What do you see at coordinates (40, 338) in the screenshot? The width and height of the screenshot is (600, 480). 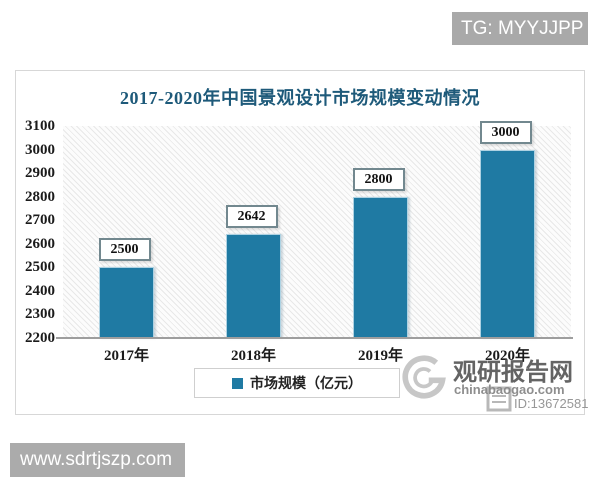 I see `y-tick-label: 2200` at bounding box center [40, 338].